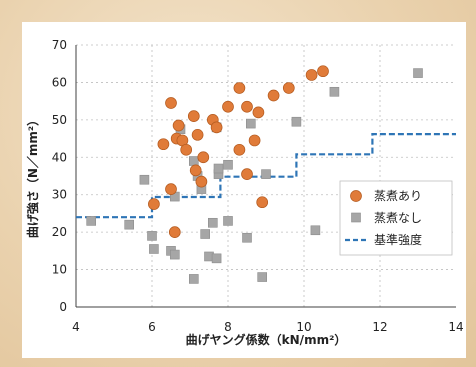  Describe the element at coordinates (356, 217) in the screenshot. I see `legend-square-marker` at that location.